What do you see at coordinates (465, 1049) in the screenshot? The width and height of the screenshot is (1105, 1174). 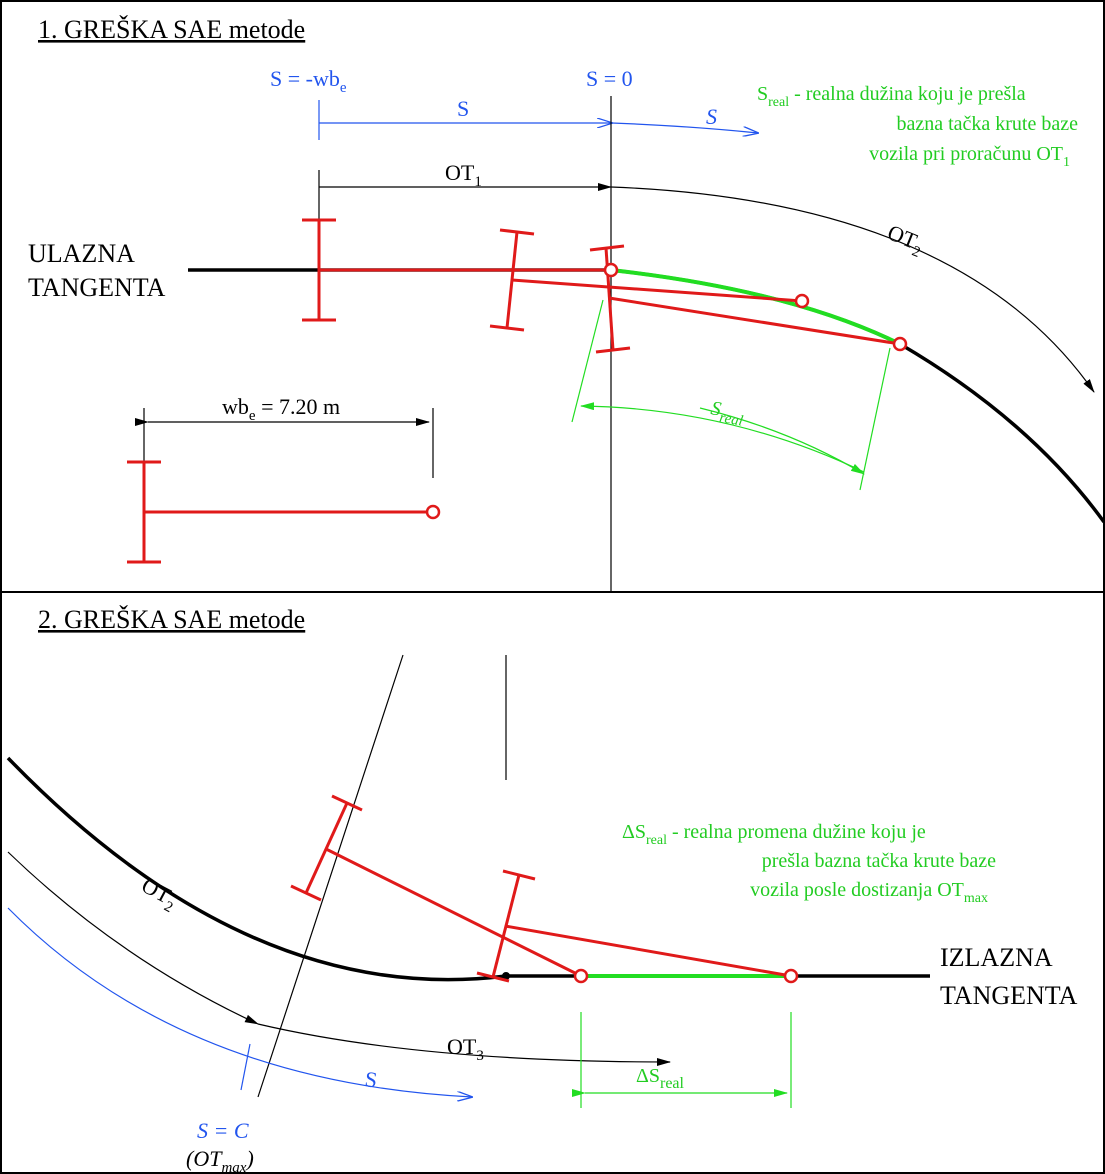 I see `label-ot3: OT3` at bounding box center [465, 1049].